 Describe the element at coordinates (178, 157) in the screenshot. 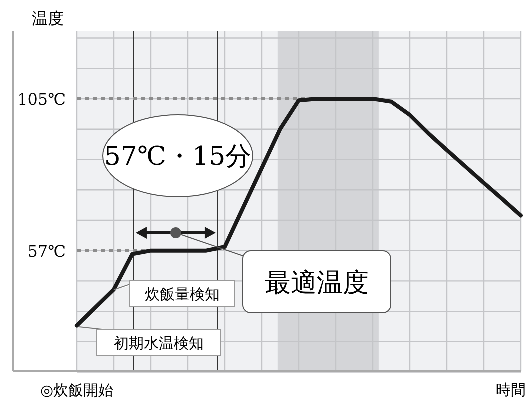

I see `annotation: 57℃・15分` at that location.